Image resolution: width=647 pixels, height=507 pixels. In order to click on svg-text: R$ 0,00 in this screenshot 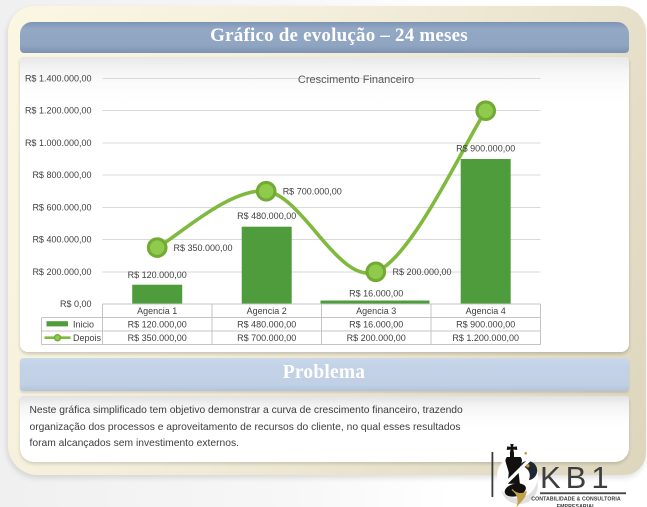, I will do `click(75, 304)`.